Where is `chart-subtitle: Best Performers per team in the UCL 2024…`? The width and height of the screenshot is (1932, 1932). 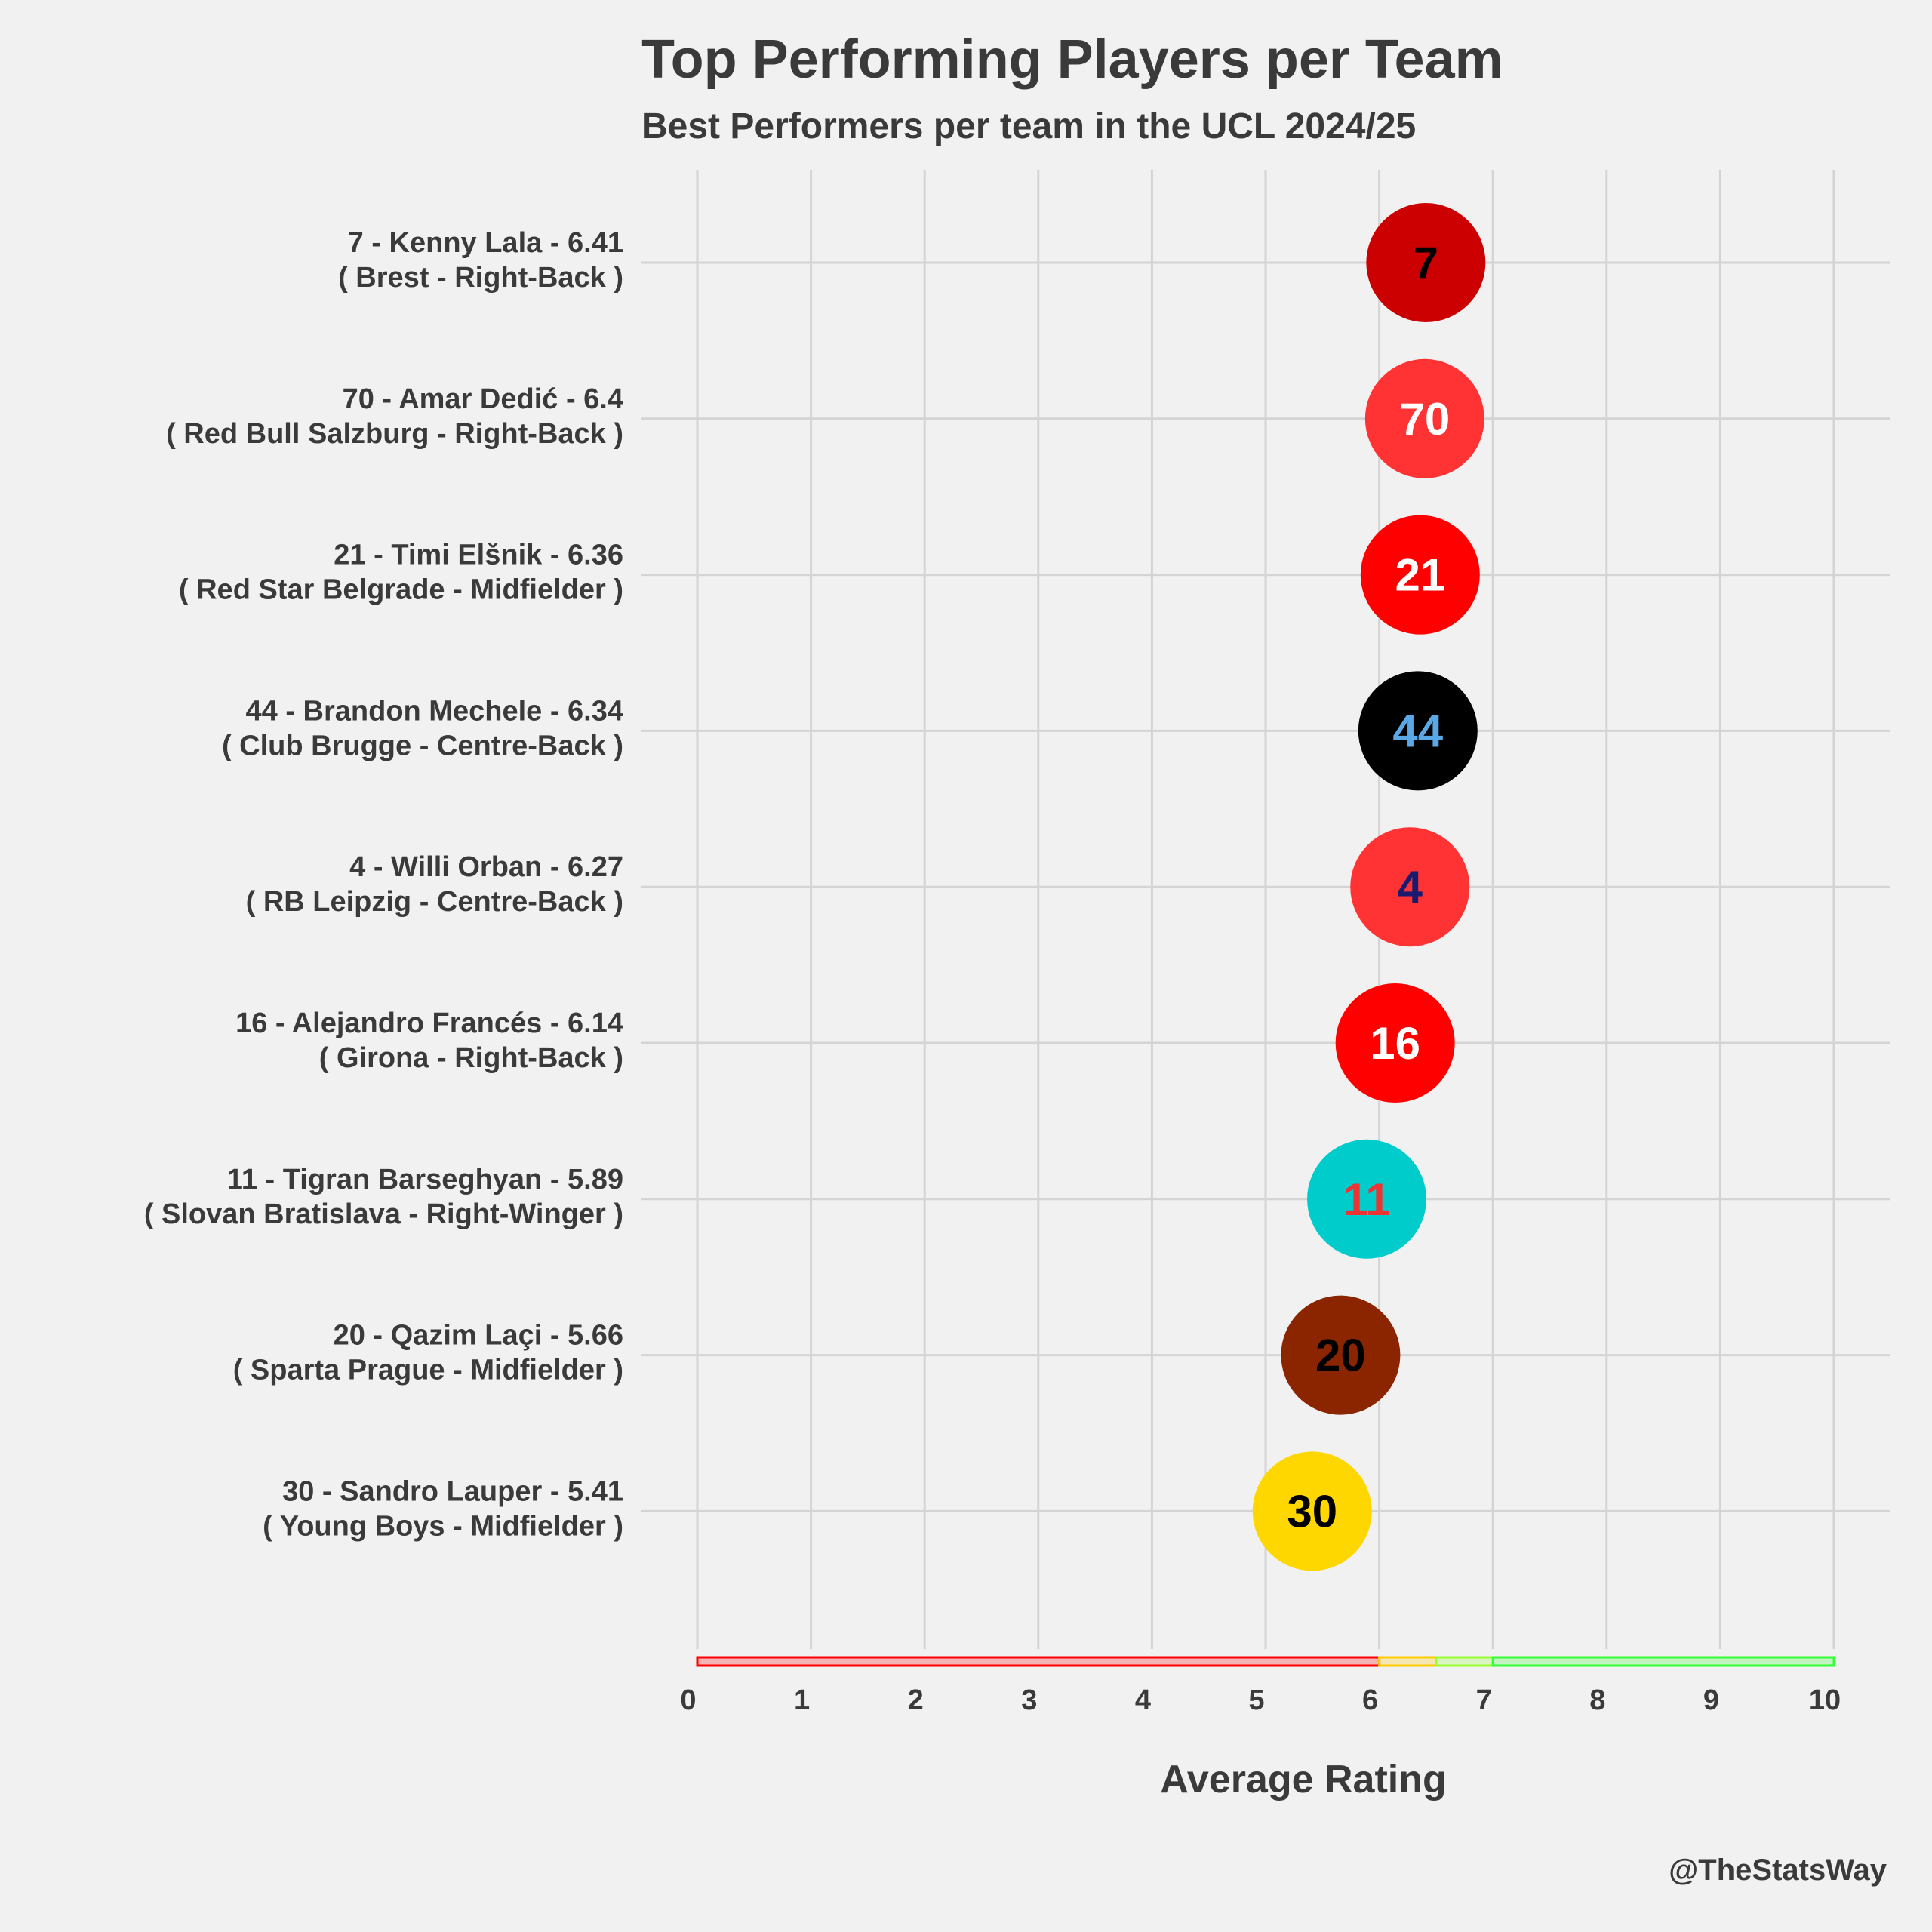
chart-subtitle: Best Performers per team in the UCL 2024… is located at coordinates (1029, 126).